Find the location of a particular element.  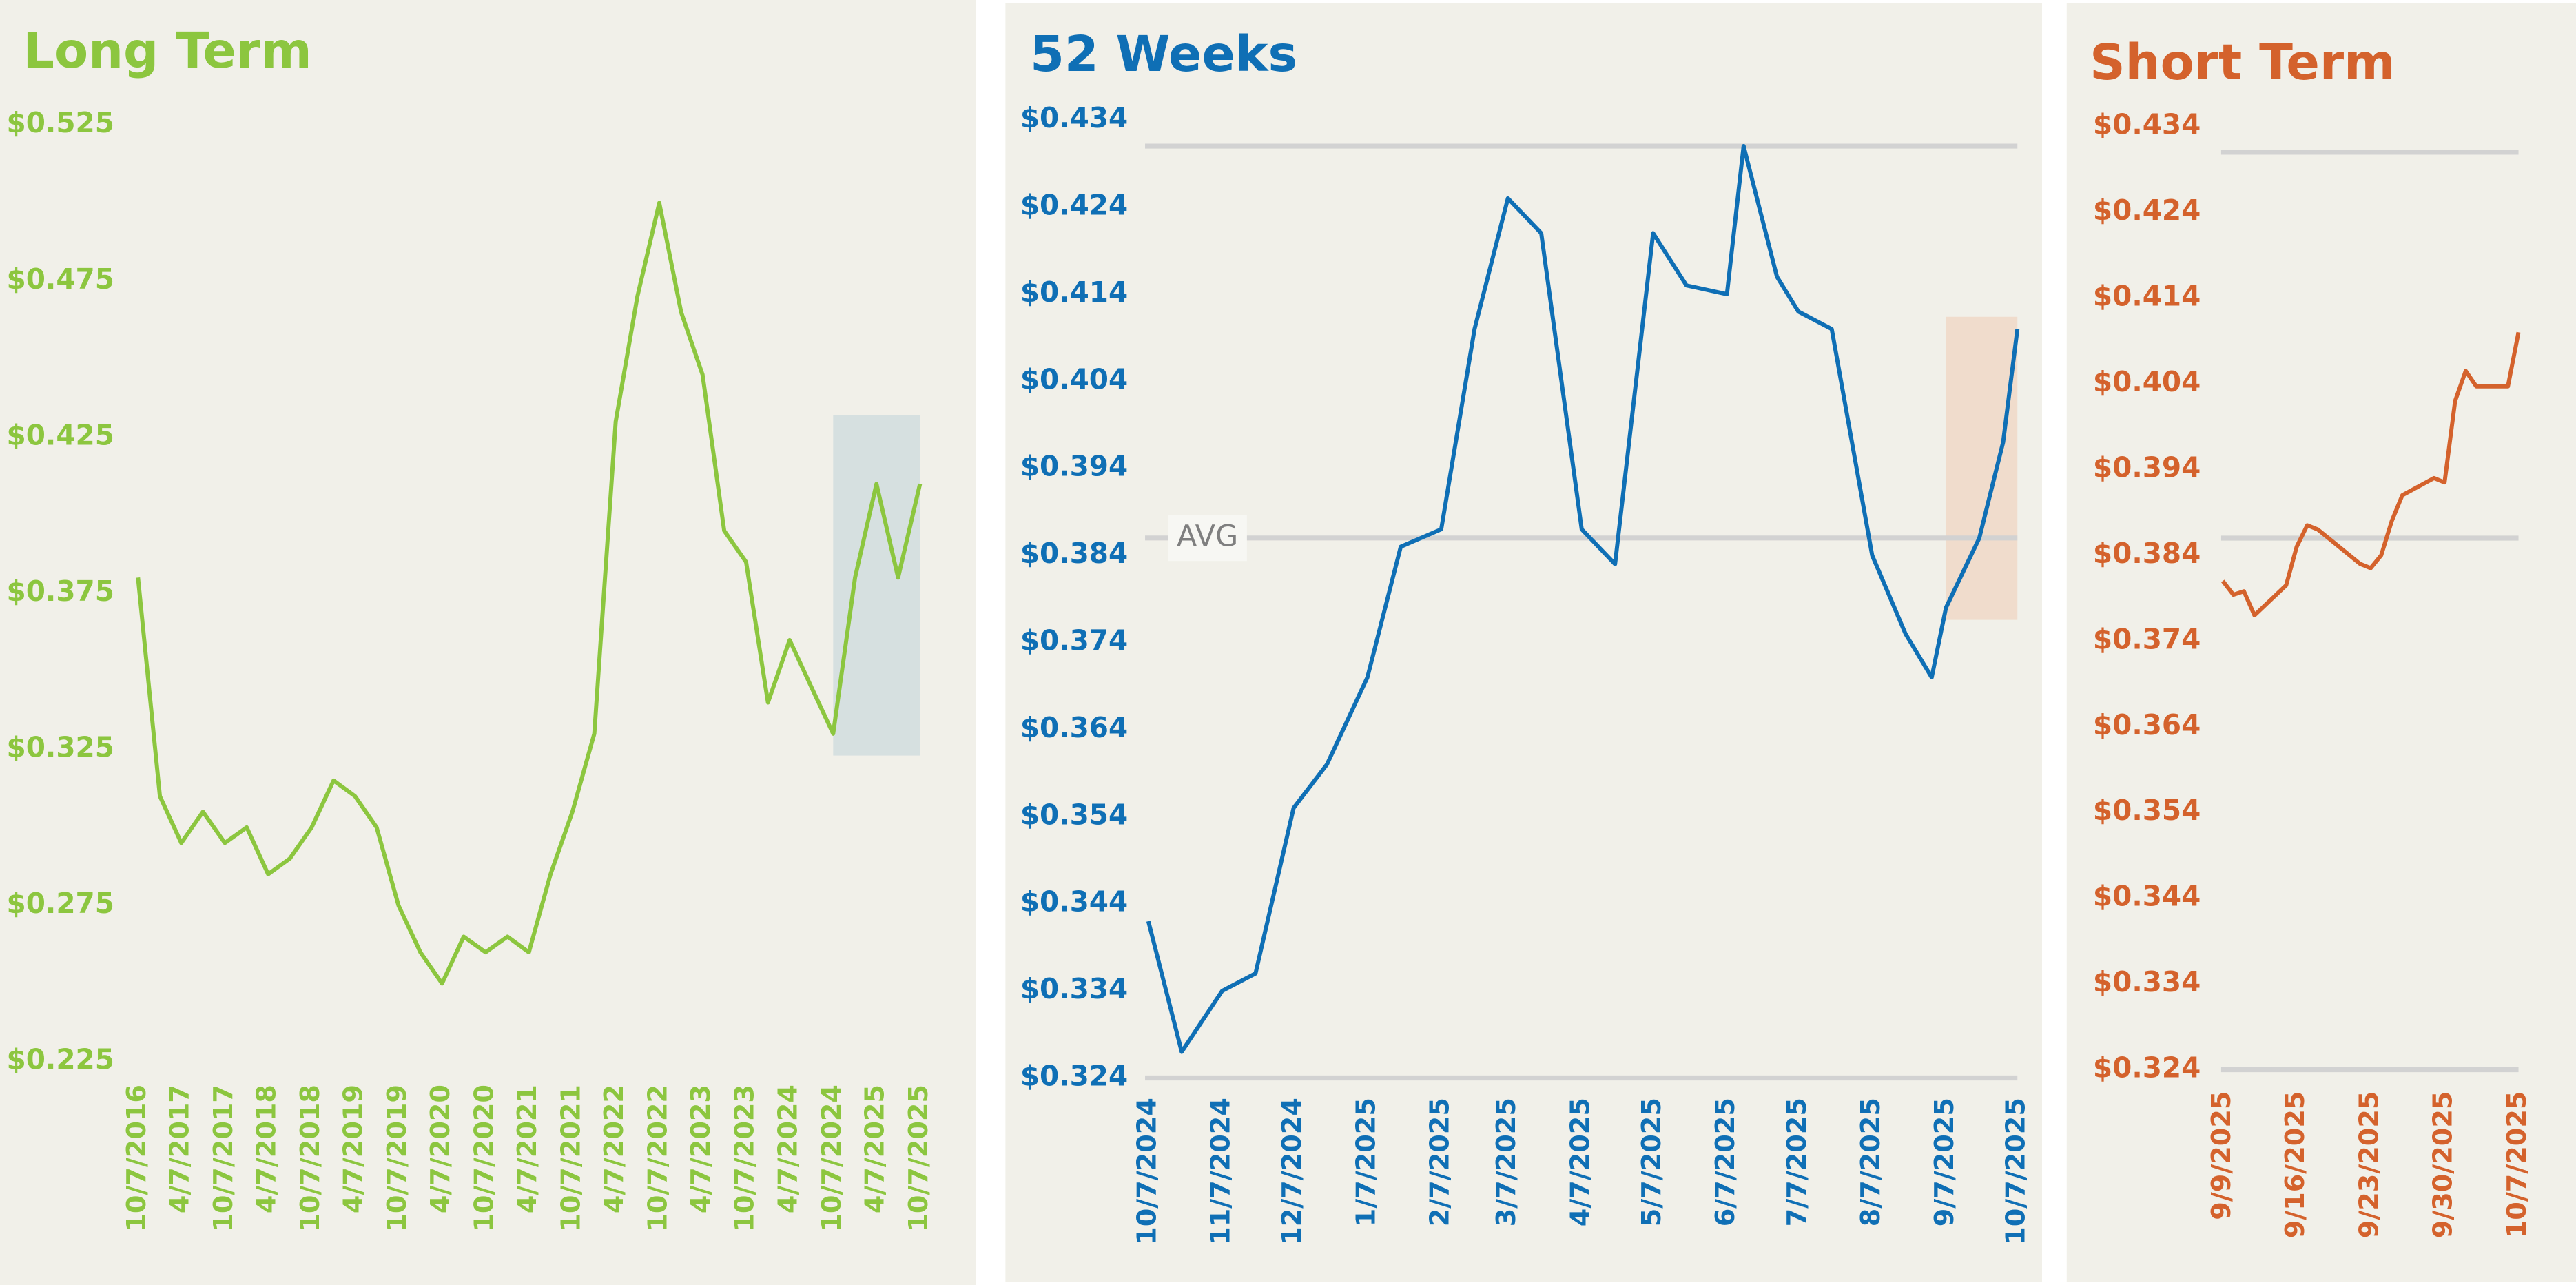

x-tick-label: 10/7/2021 is located at coordinates (570, 1158).